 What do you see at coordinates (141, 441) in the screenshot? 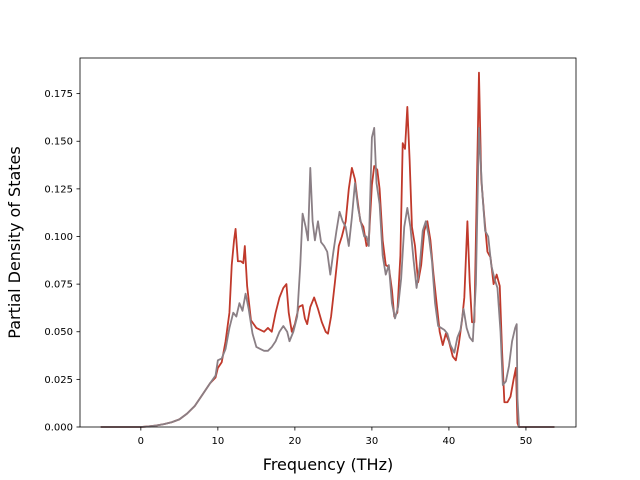
I see `x-tick-label: 0` at bounding box center [141, 441].